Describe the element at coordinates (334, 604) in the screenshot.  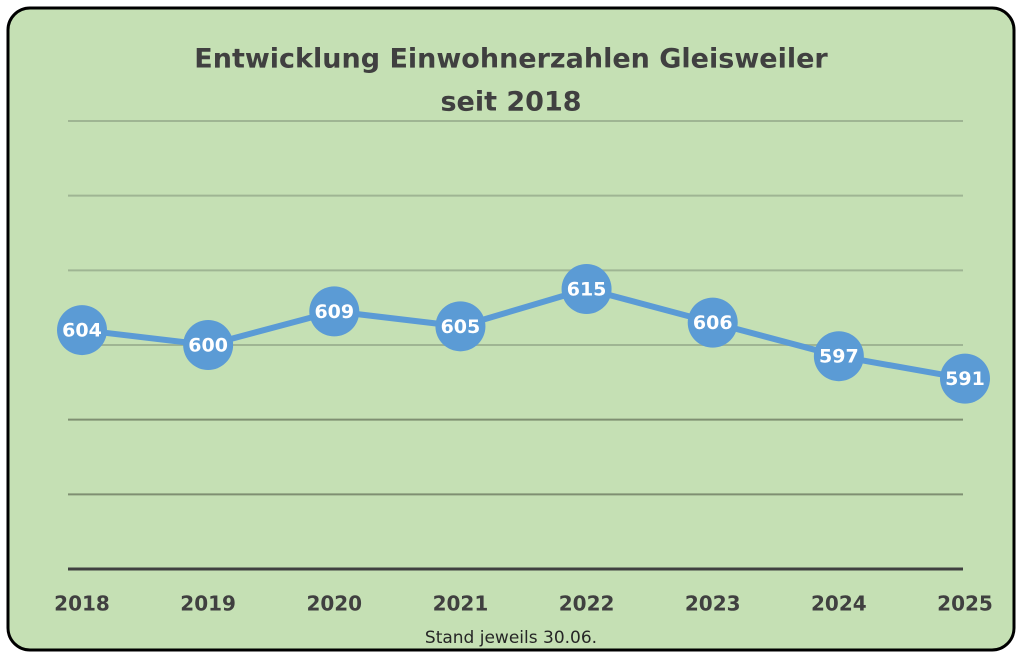
I see `x-tick-label: 2020` at that location.